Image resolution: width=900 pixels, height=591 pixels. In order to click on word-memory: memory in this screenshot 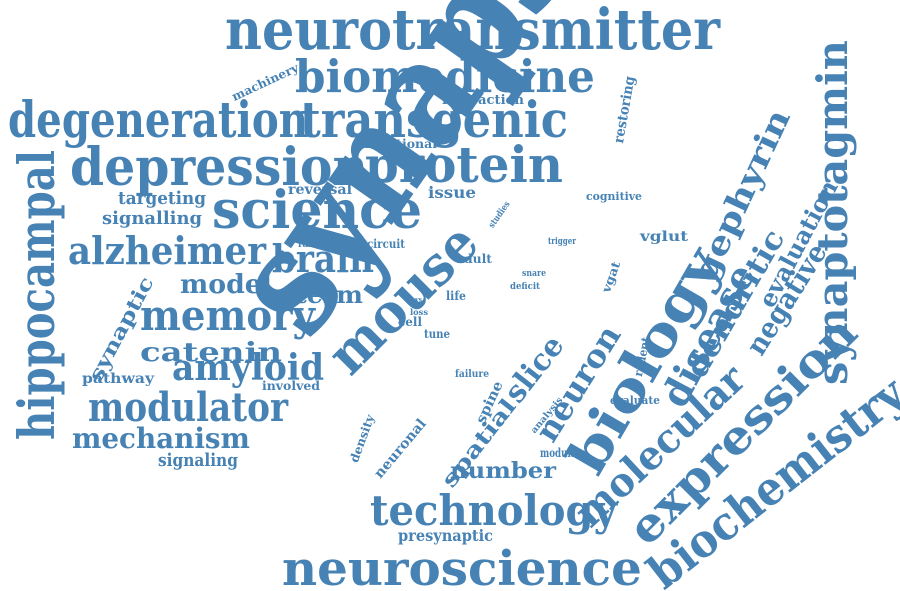, I will do `click(227, 315)`.